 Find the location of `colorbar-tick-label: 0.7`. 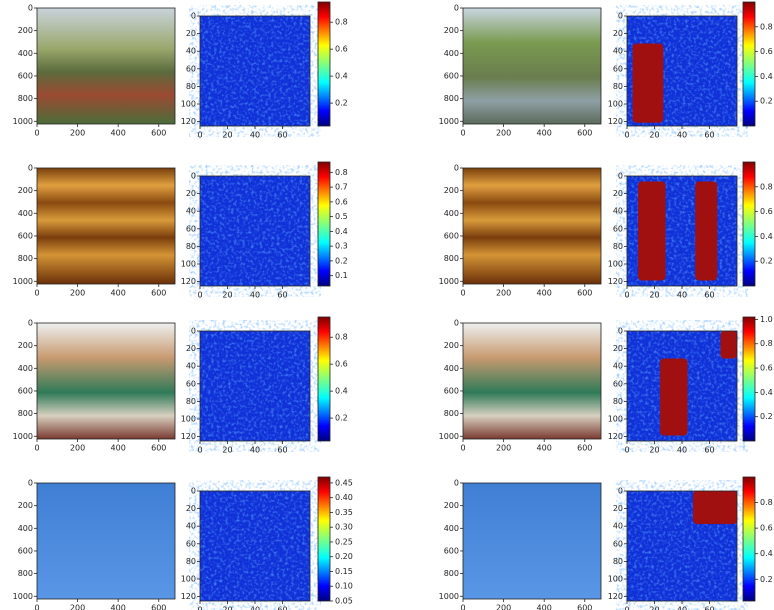

colorbar-tick-label: 0.7 is located at coordinates (341, 187).